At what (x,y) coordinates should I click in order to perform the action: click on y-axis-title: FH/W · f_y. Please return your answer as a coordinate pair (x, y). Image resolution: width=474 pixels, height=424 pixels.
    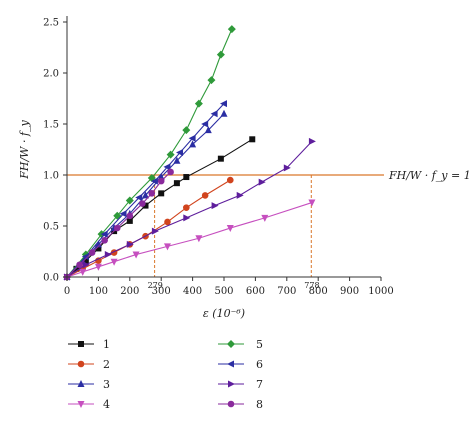
    Looking at the image, I should click on (24, 149).